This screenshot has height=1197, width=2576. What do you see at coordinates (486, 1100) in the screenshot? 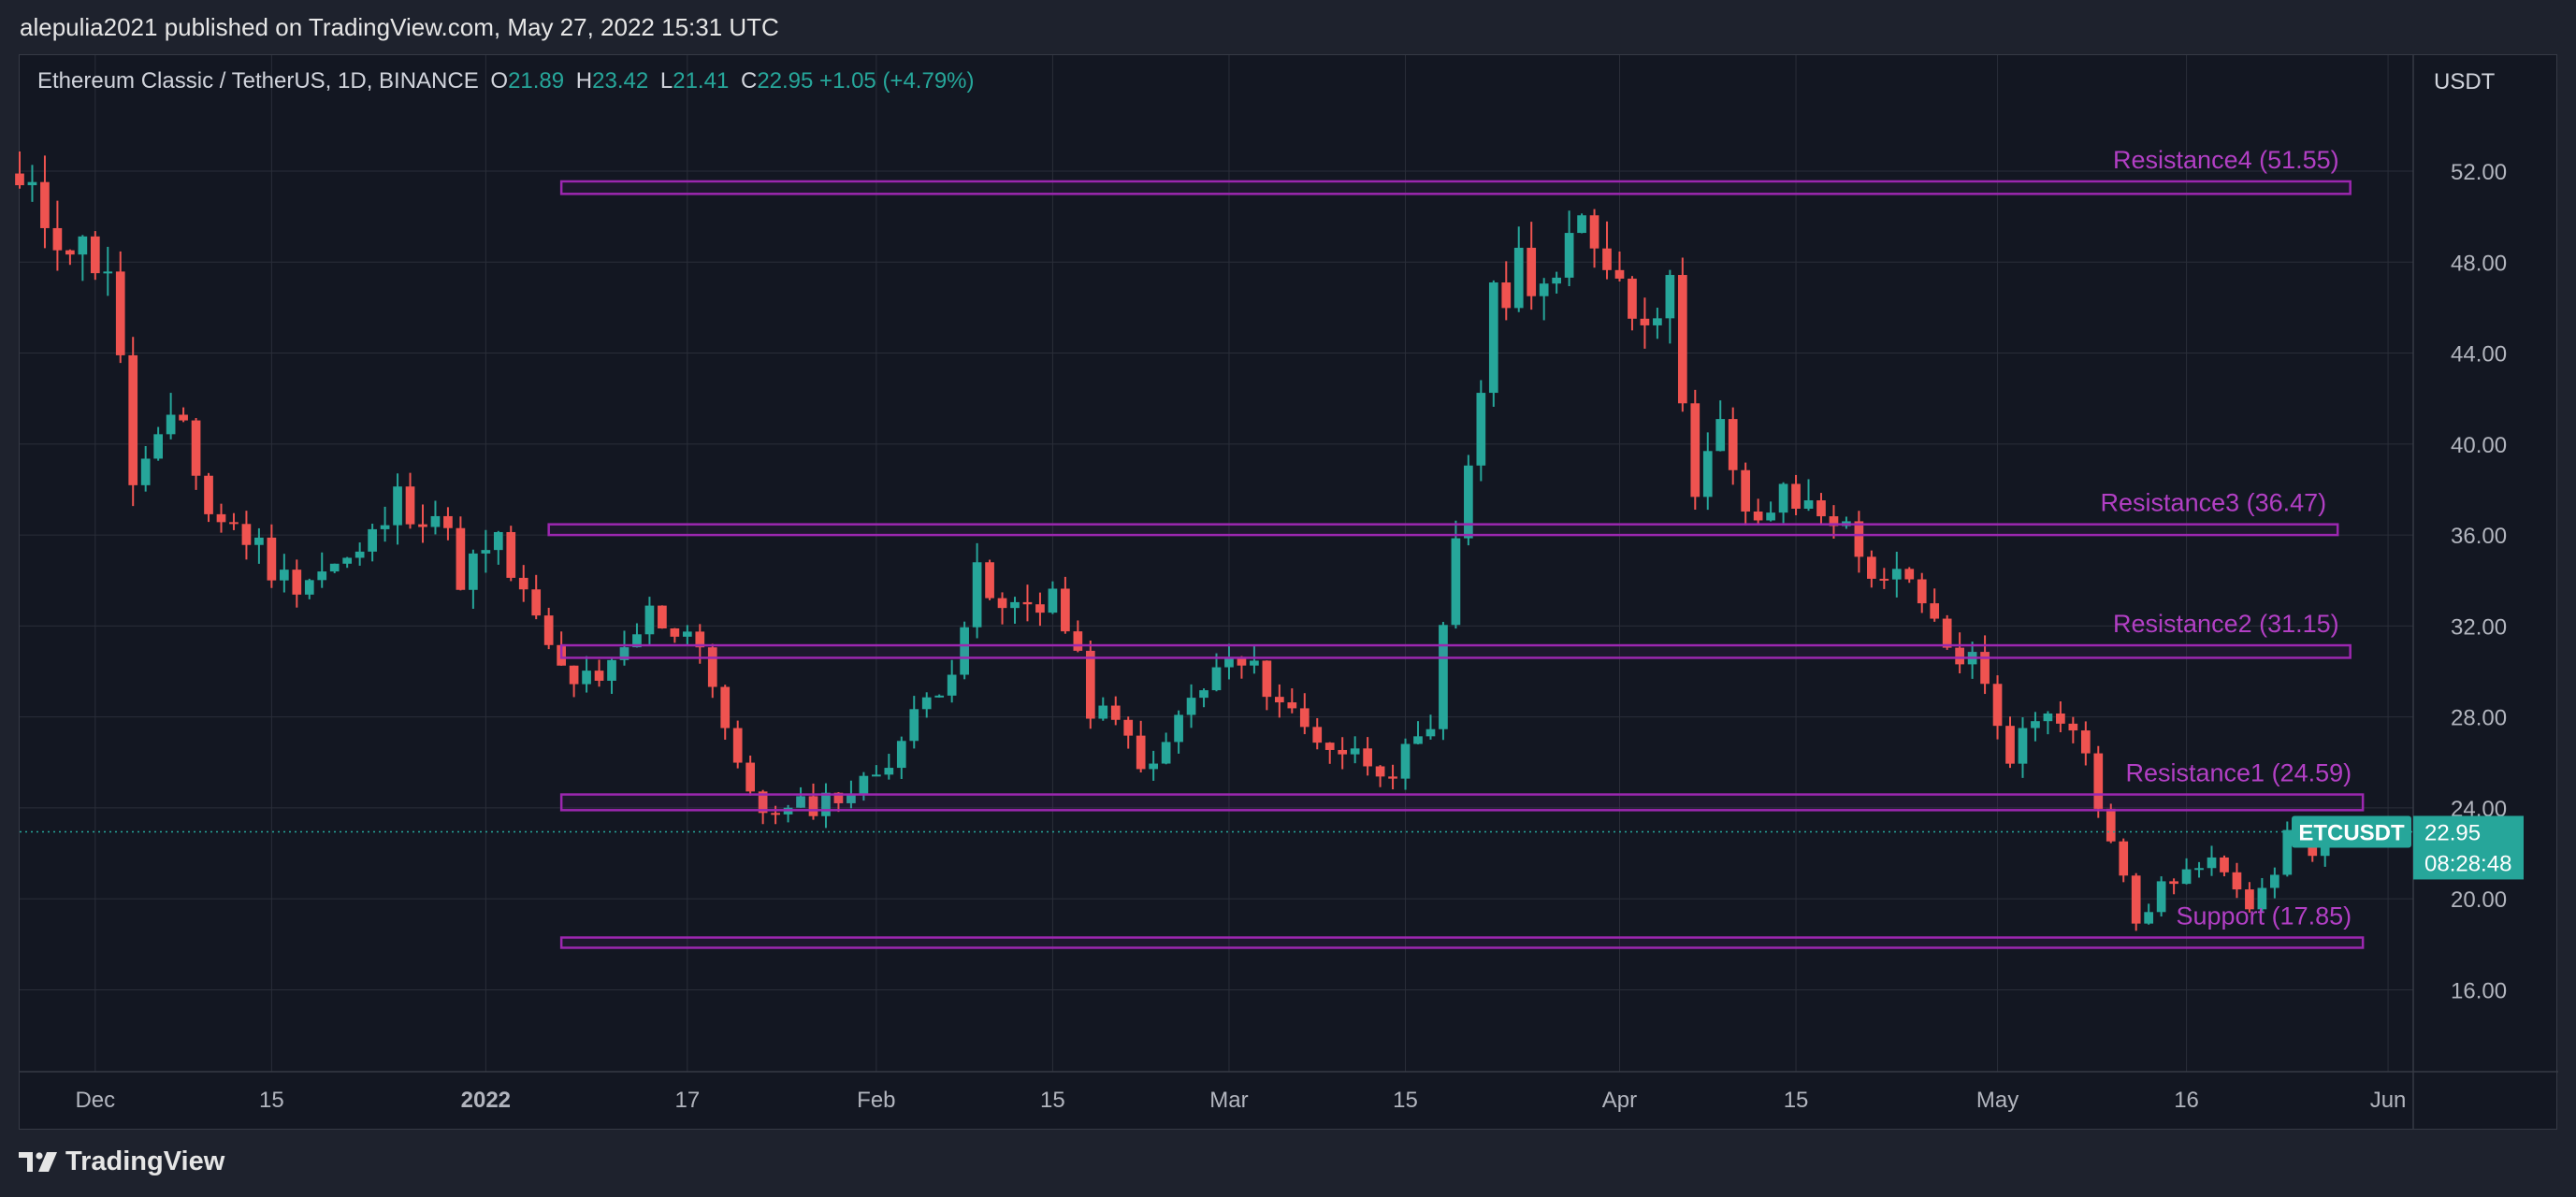
I see `x-tick-label: 2022` at bounding box center [486, 1100].